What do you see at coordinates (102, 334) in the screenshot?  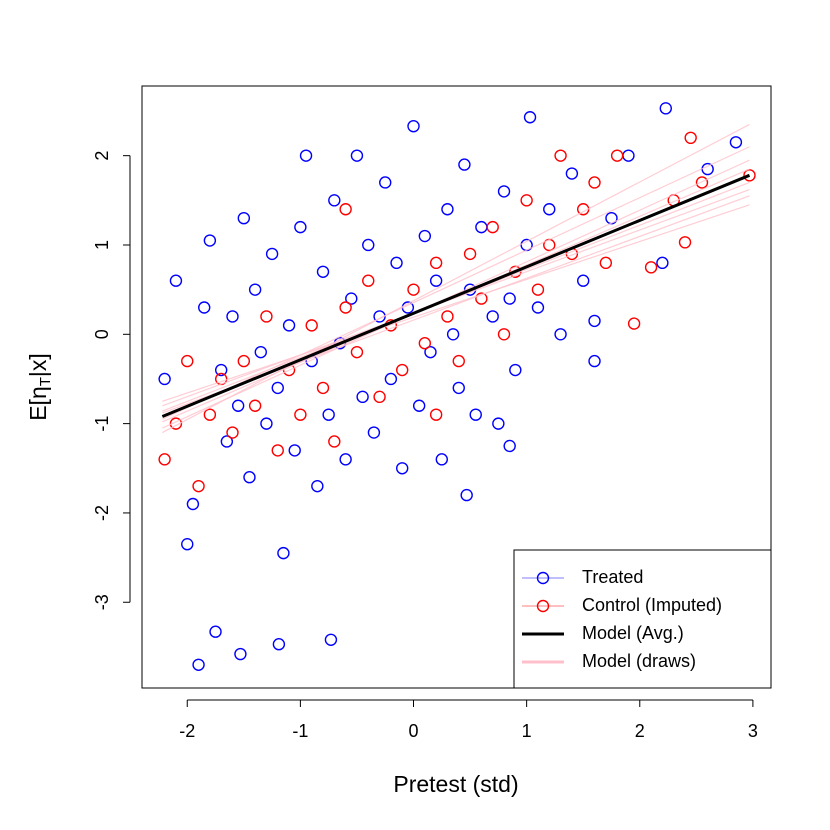 I see `y-tick-label: 0` at bounding box center [102, 334].